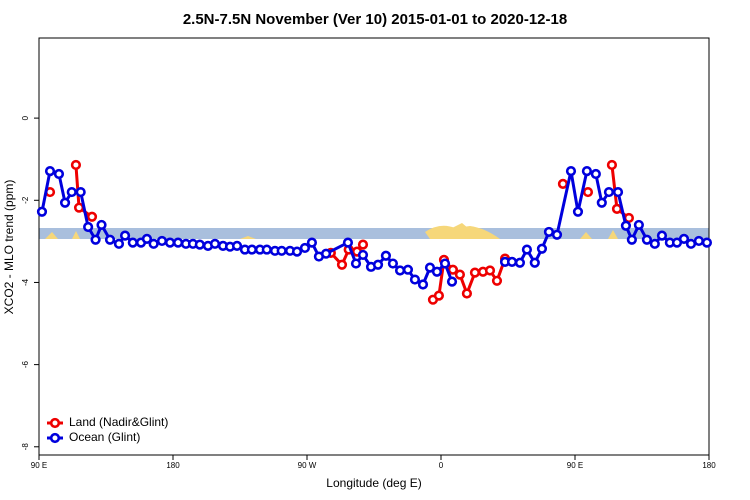 The height and width of the screenshot is (500, 750). Describe the element at coordinates (307, 465) in the screenshot. I see `x-tick-label: 90 W` at that location.